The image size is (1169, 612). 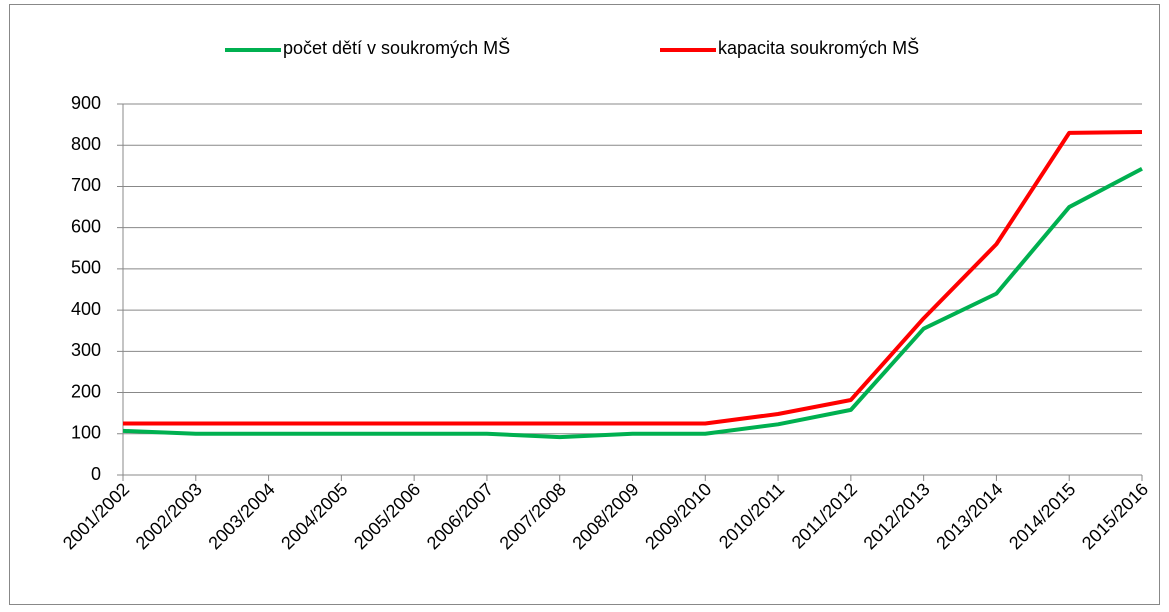 I want to click on y-tick-label: 100, so click(x=86, y=433).